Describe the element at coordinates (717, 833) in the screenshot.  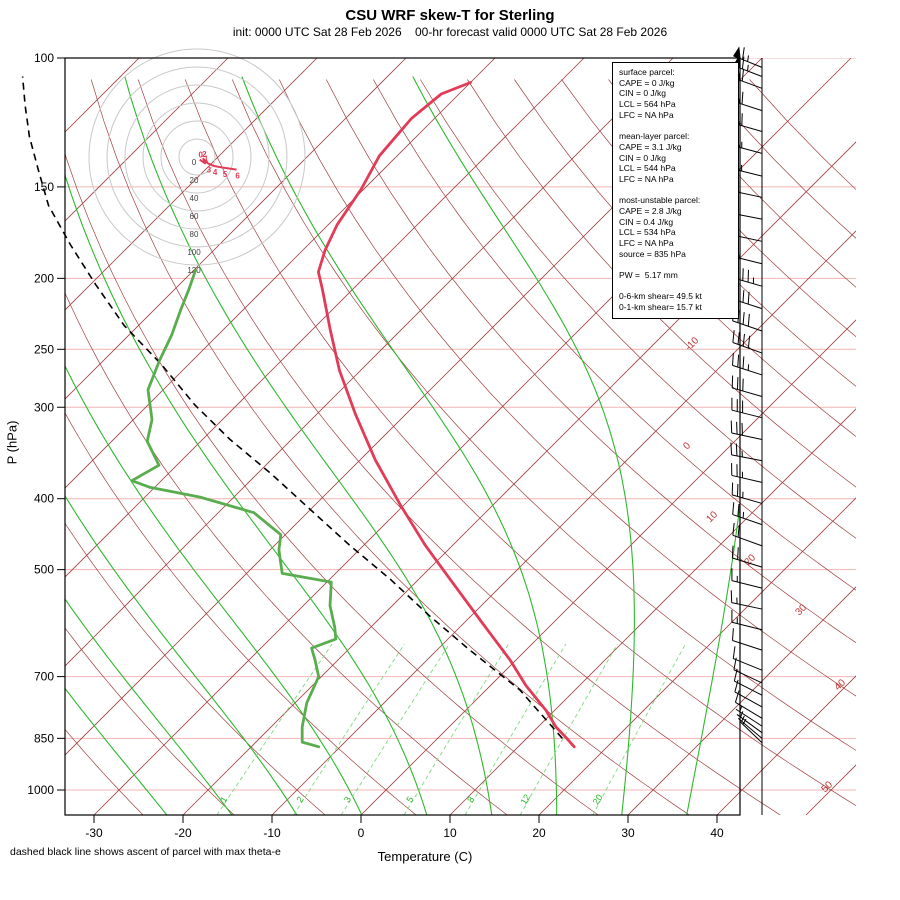
I see `x-tick-label: 40` at that location.